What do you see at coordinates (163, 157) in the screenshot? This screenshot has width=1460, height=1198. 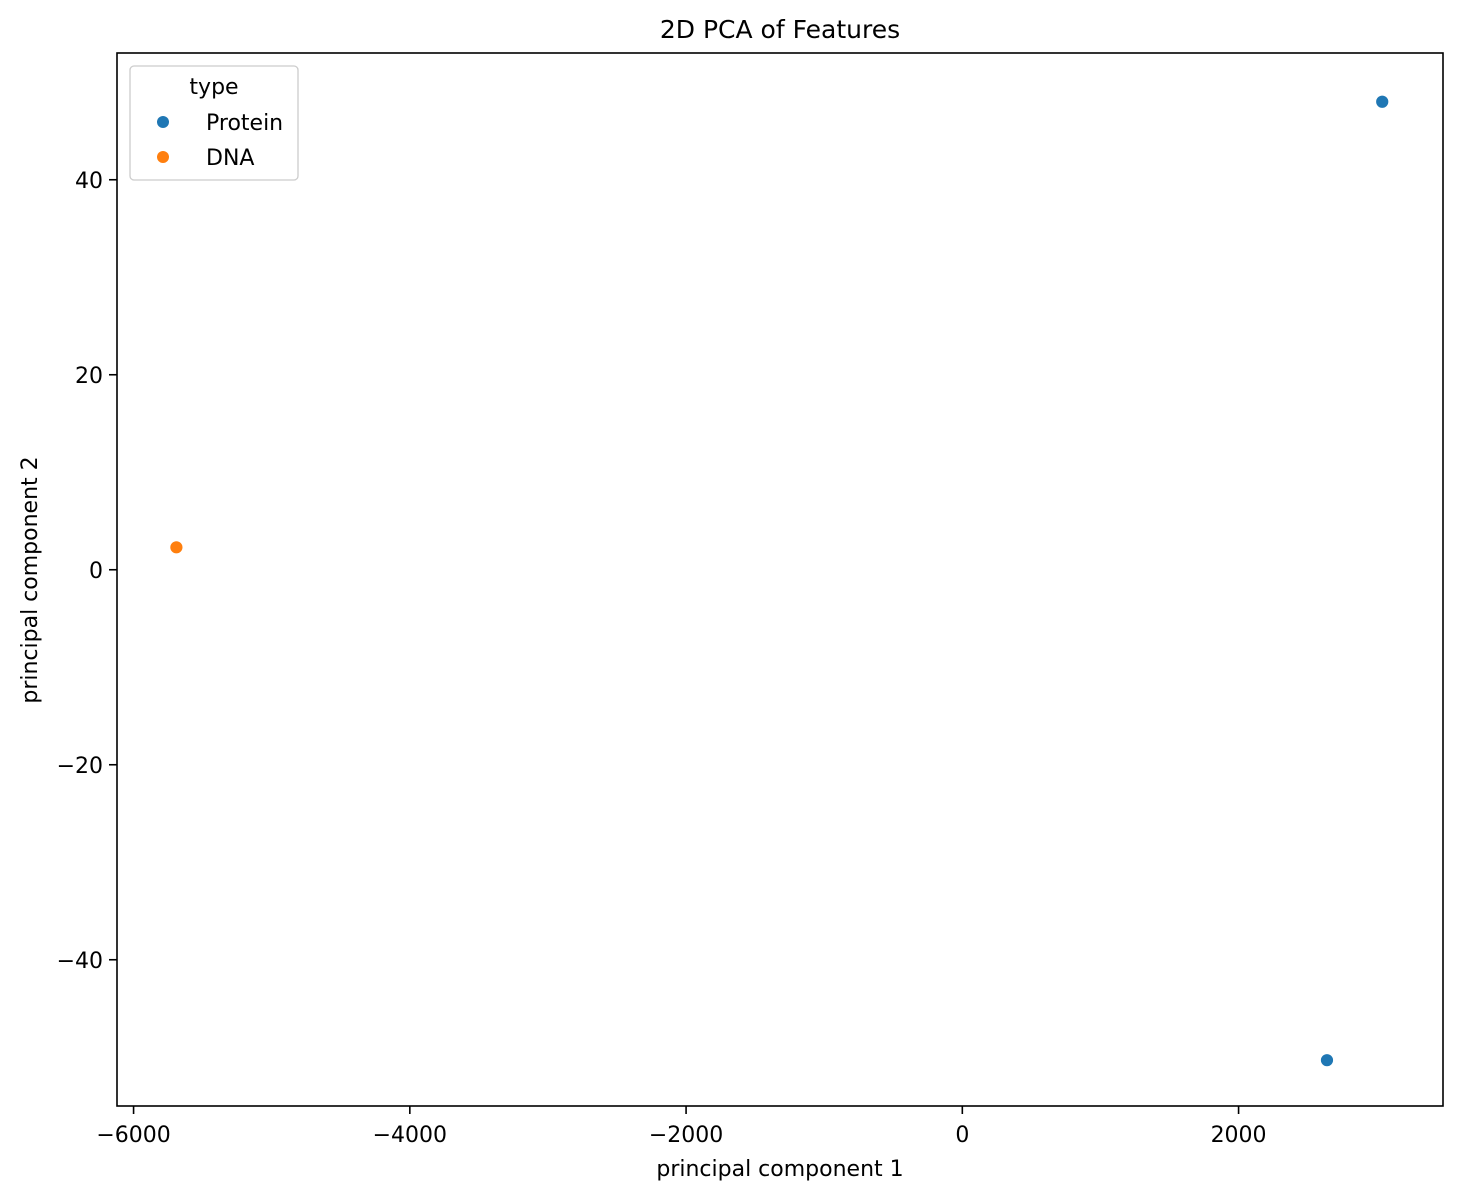 I see `legend-marker-dna` at bounding box center [163, 157].